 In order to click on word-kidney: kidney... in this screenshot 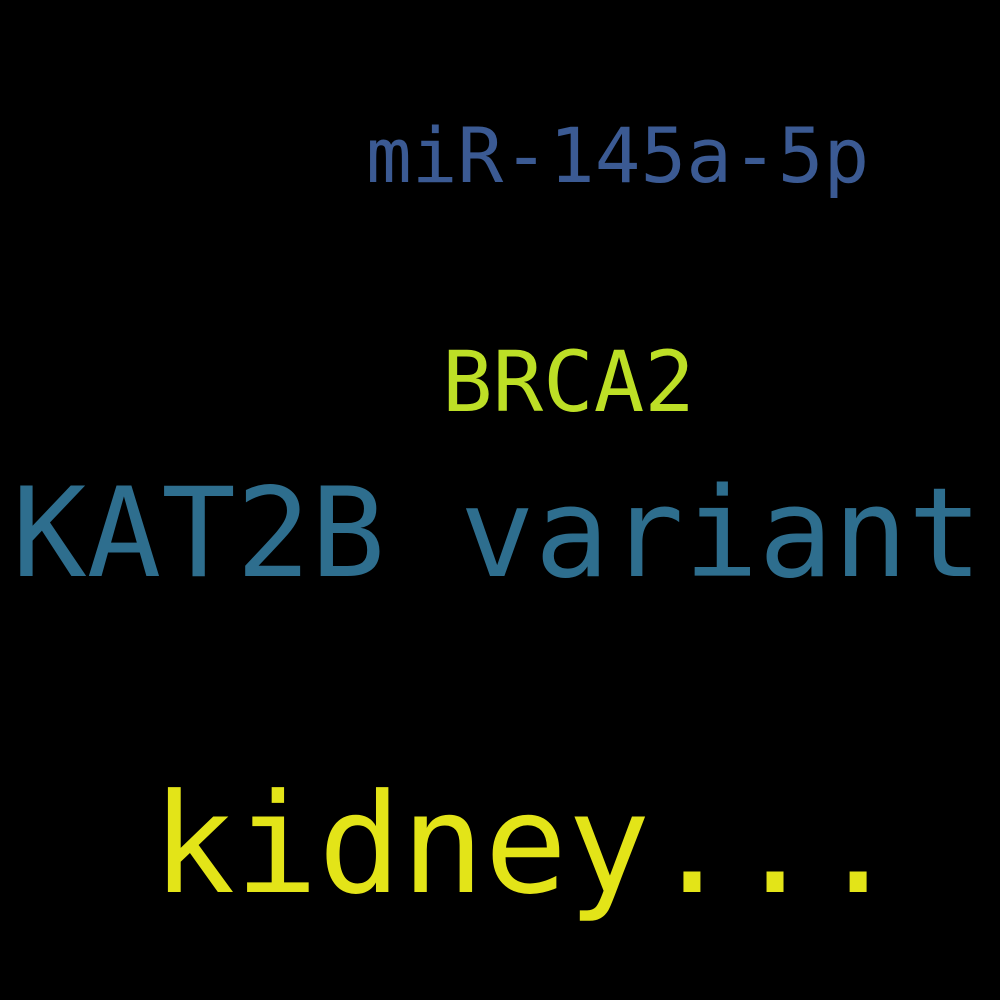, I will do `click(526, 844)`.